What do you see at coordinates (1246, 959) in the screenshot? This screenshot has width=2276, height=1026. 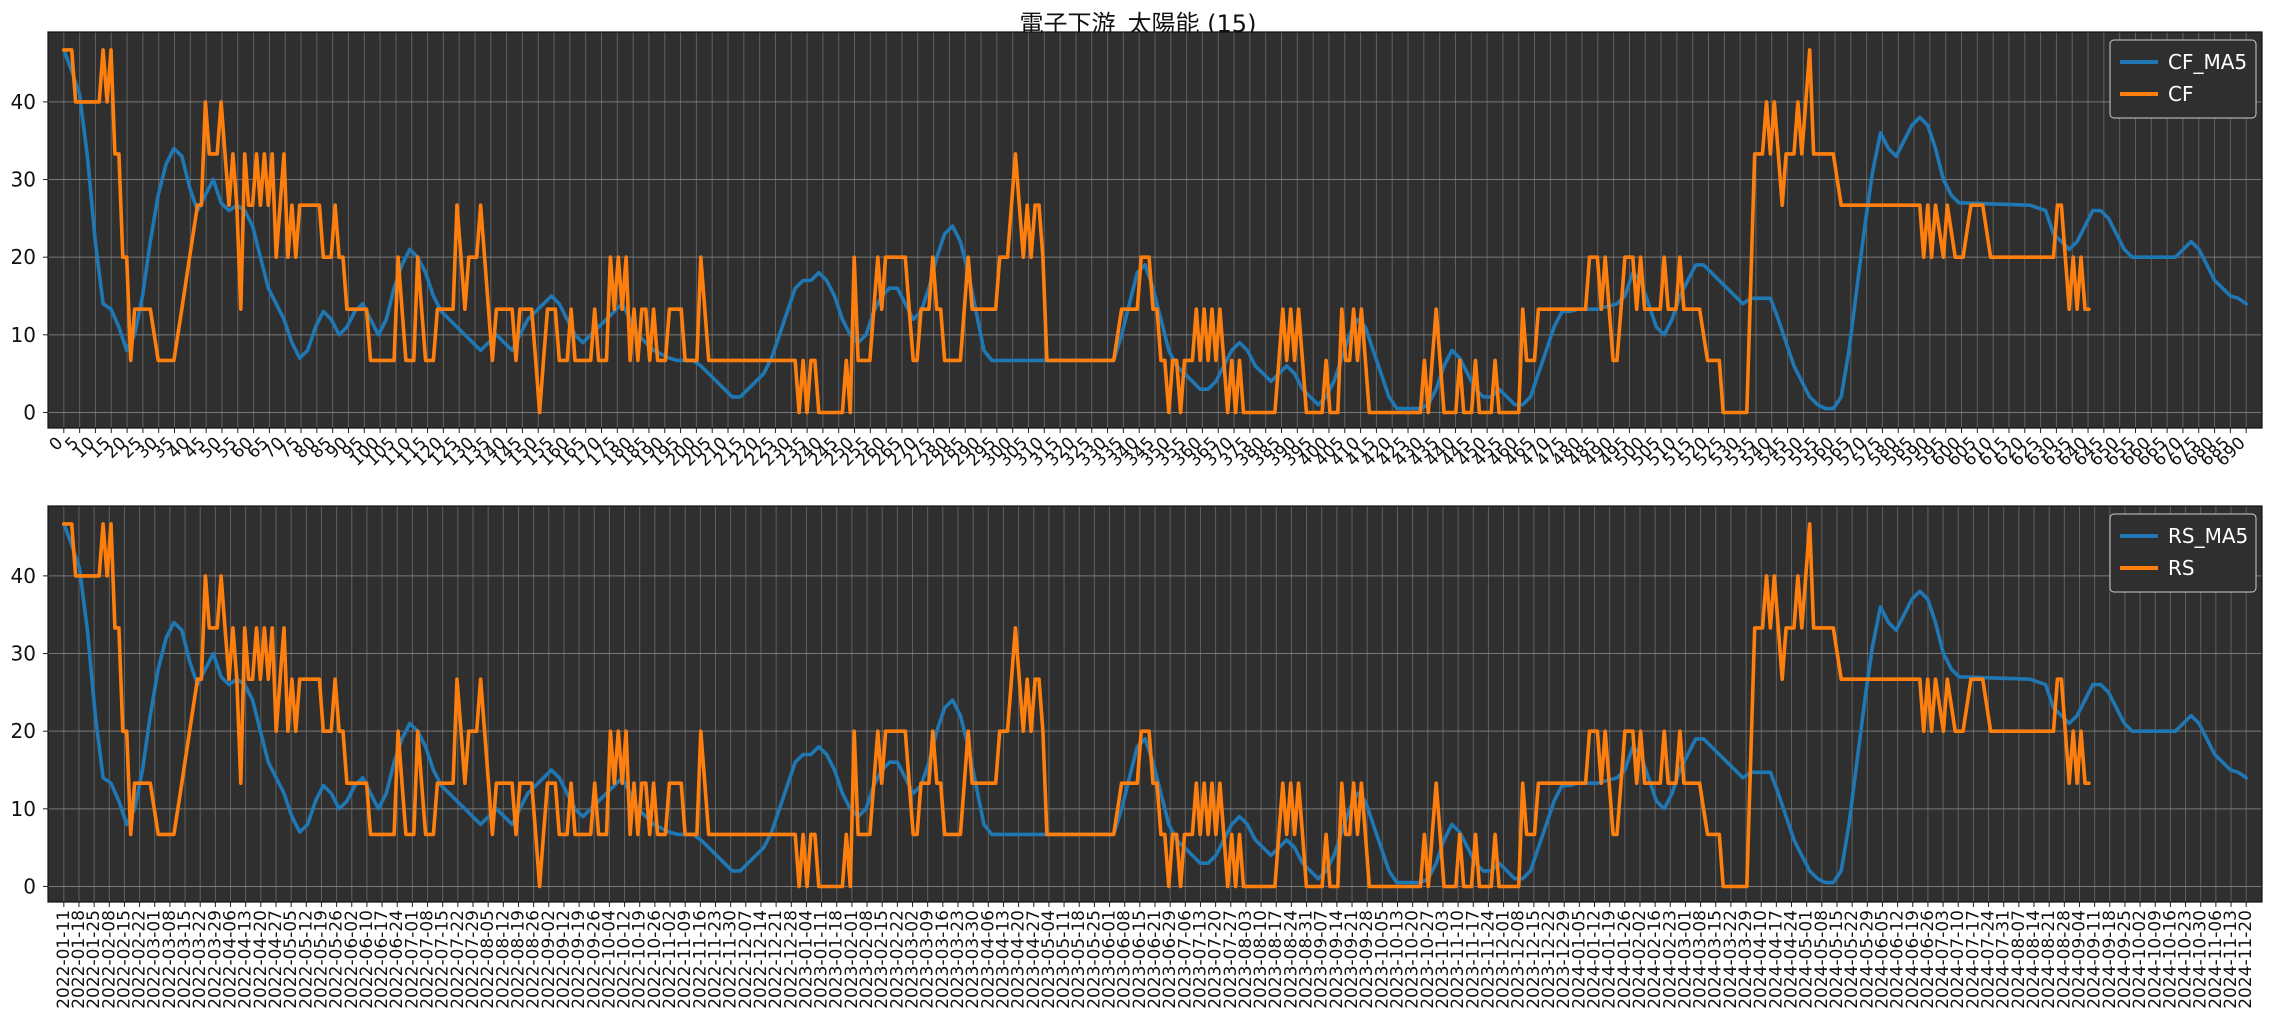 I see `x-tick-label: 2023-08-03` at bounding box center [1246, 959].